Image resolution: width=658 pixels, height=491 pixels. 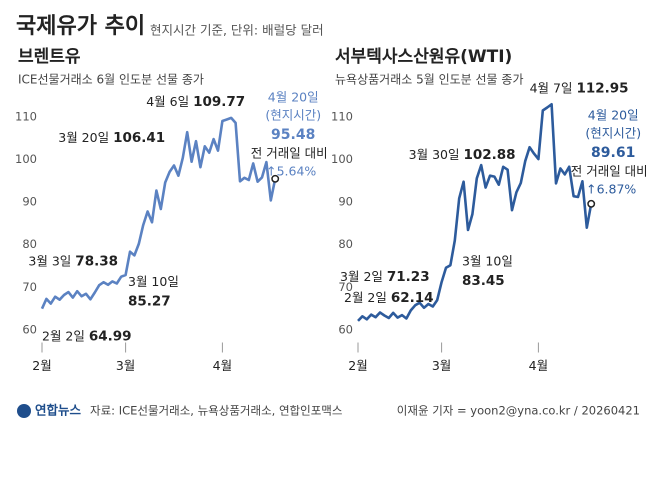 I want to click on annotation: 4월 7일 112.95, so click(x=579, y=88).